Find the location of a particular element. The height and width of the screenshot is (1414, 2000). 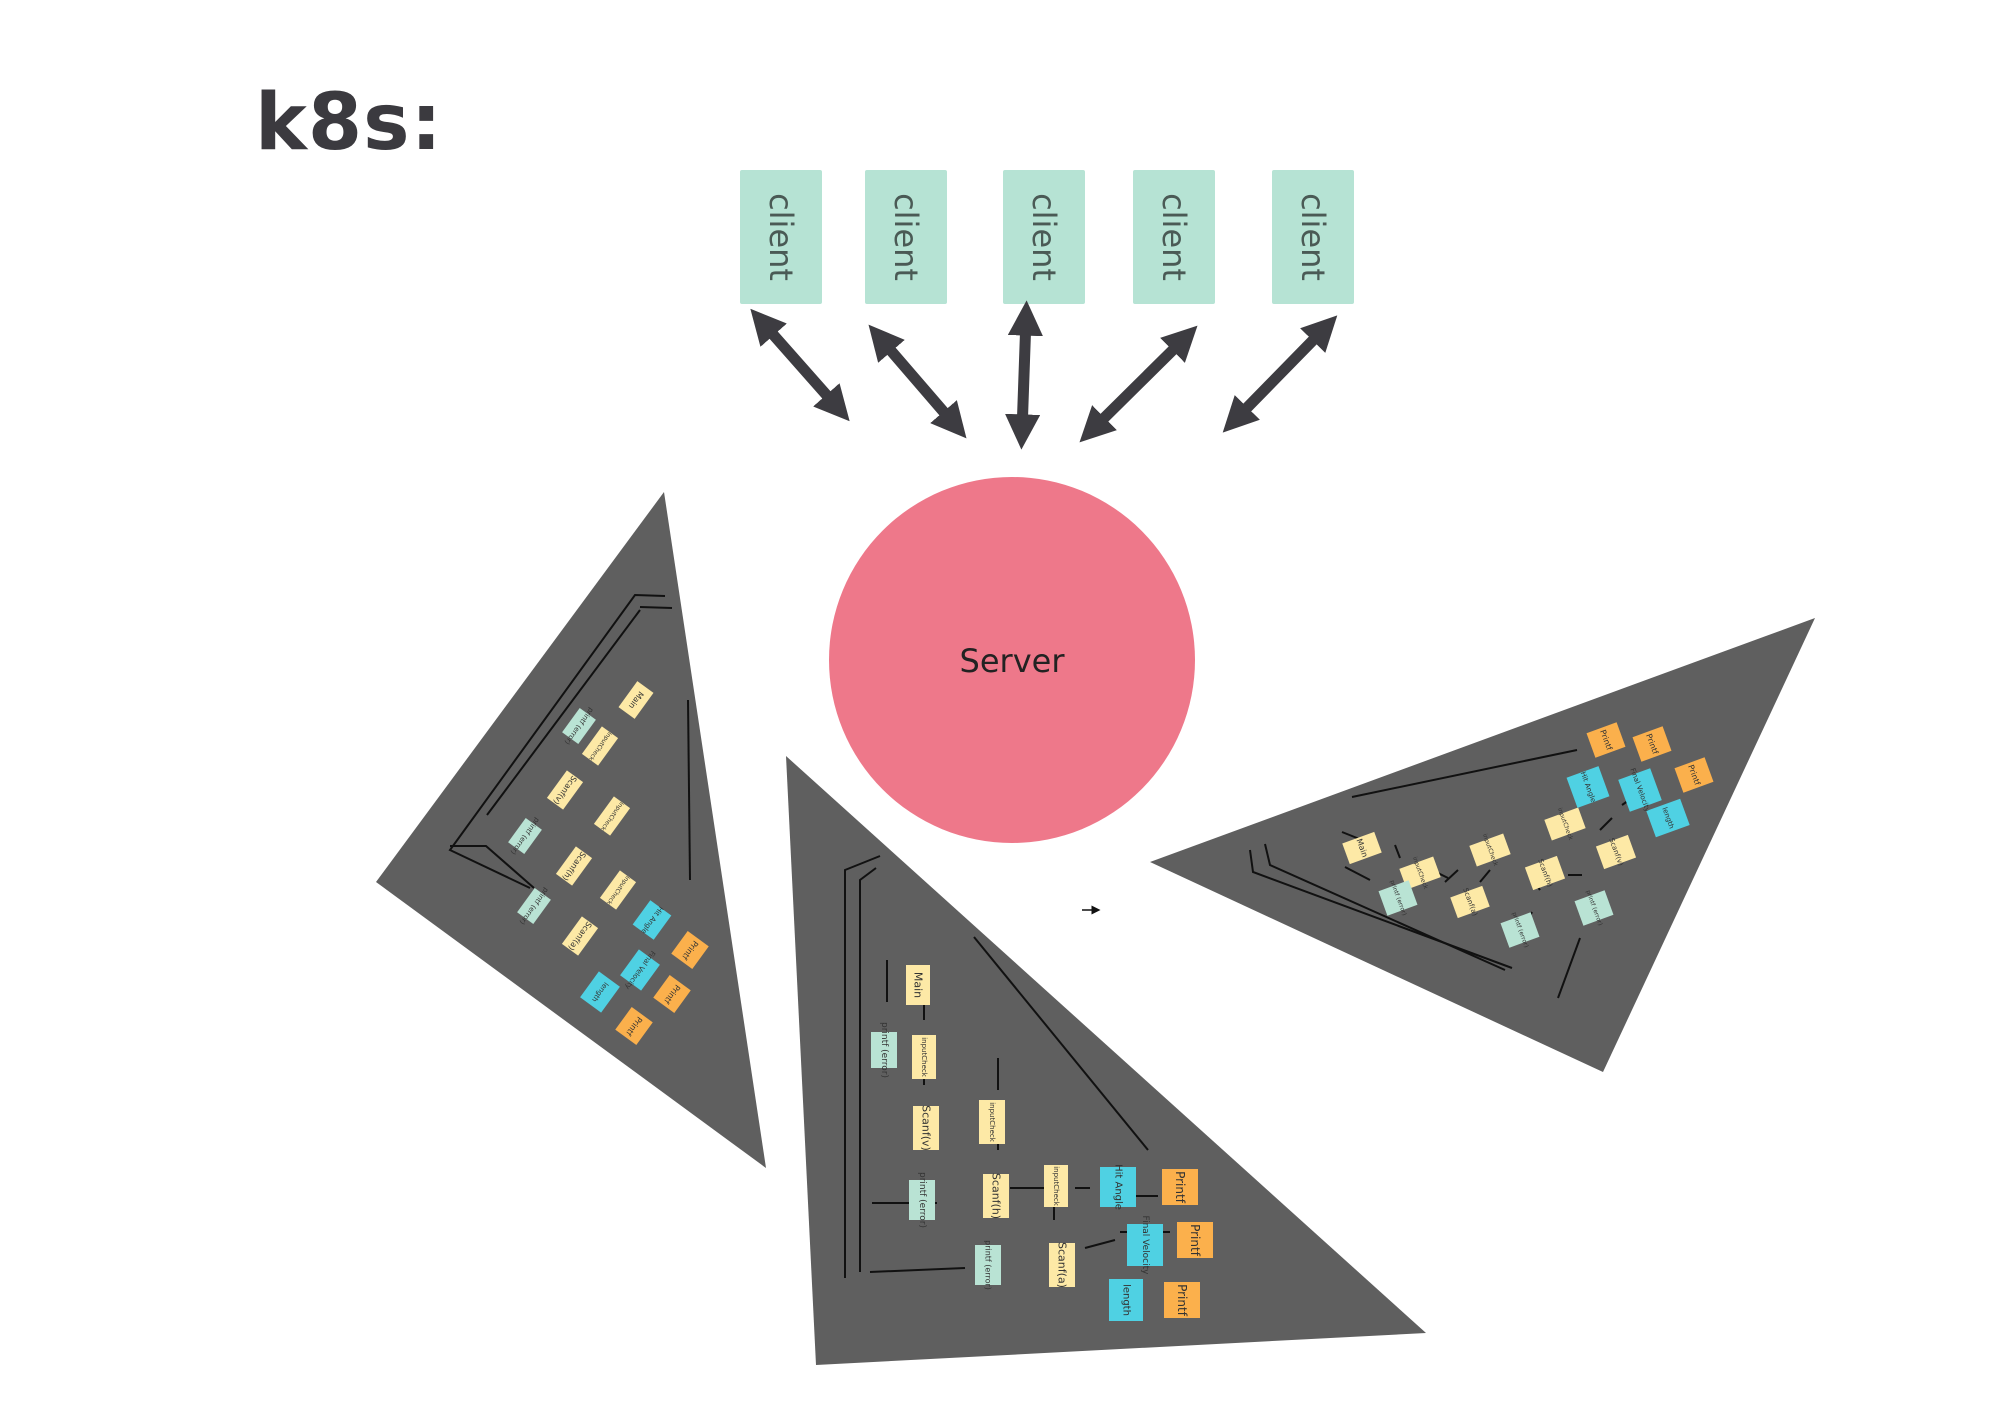

server-node: Server is located at coordinates (1012, 660).